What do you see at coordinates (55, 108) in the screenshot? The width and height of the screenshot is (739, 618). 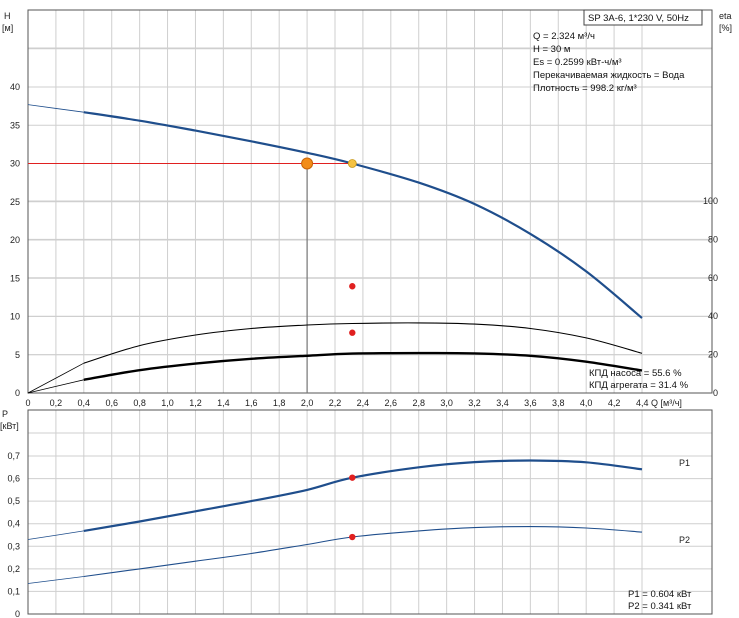 I see `head-curve-extrapolated` at bounding box center [55, 108].